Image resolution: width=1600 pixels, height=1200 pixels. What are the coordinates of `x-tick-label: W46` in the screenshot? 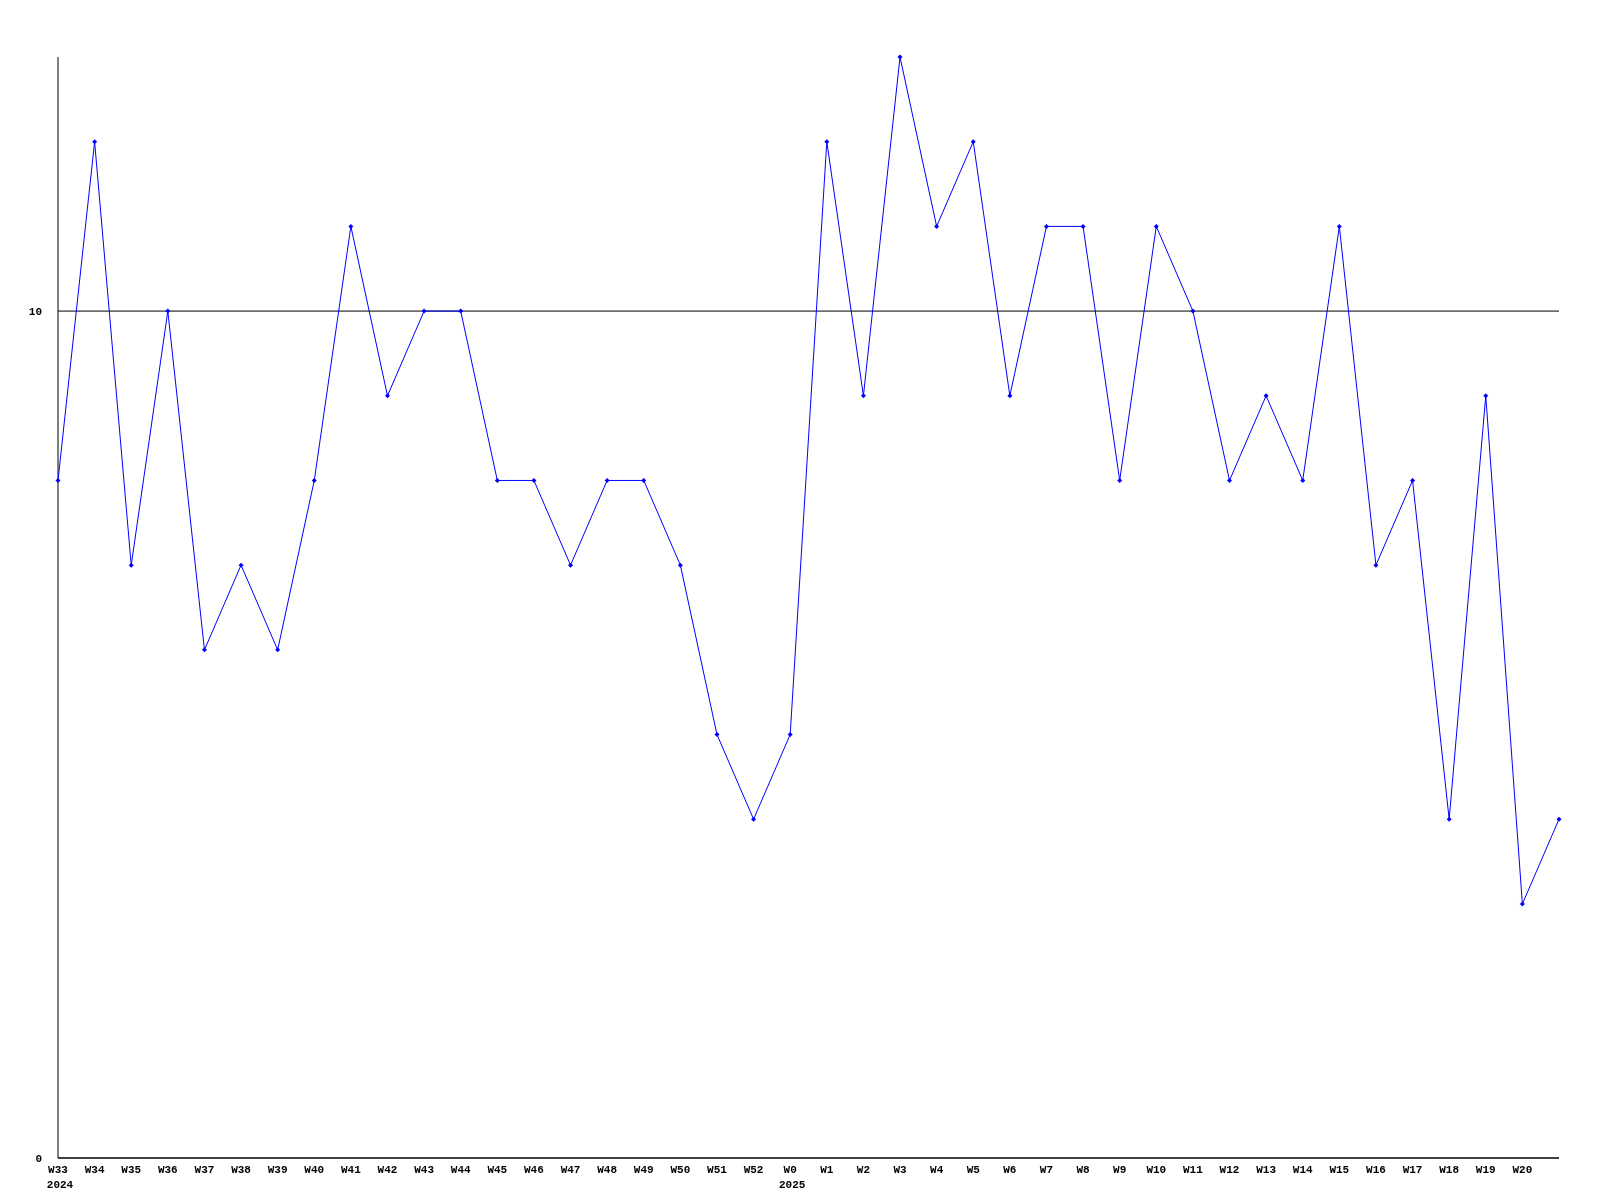 It's located at (534, 1170).